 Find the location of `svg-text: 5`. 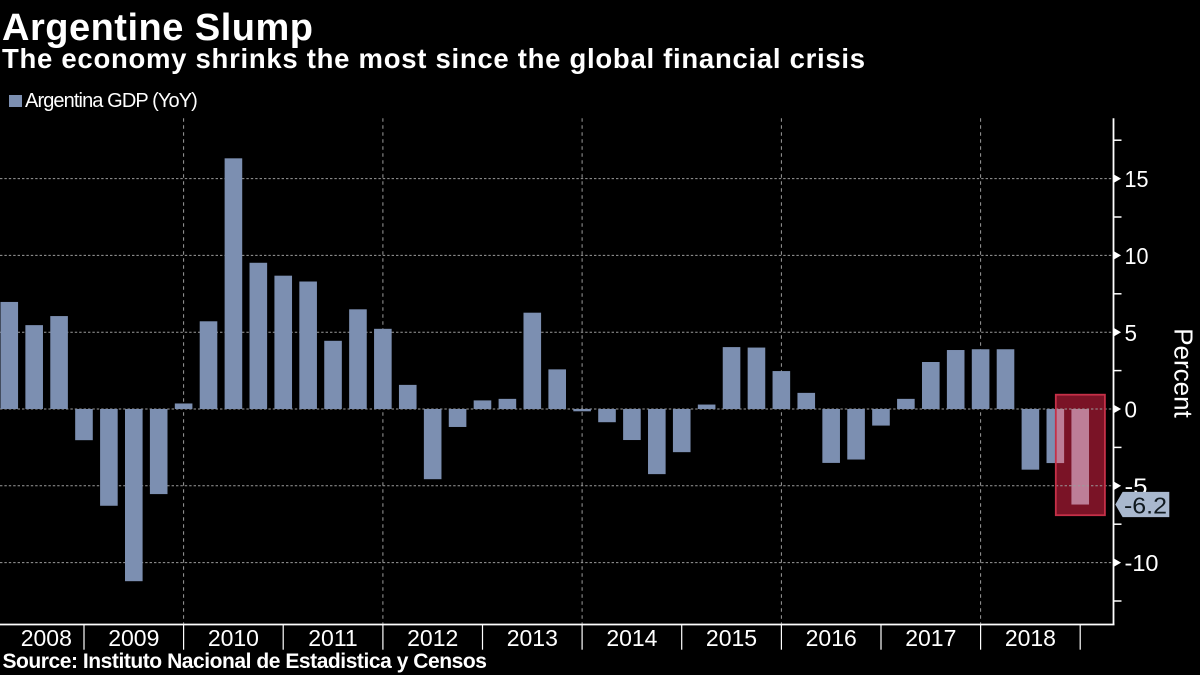

svg-text: 5 is located at coordinates (1131, 333).